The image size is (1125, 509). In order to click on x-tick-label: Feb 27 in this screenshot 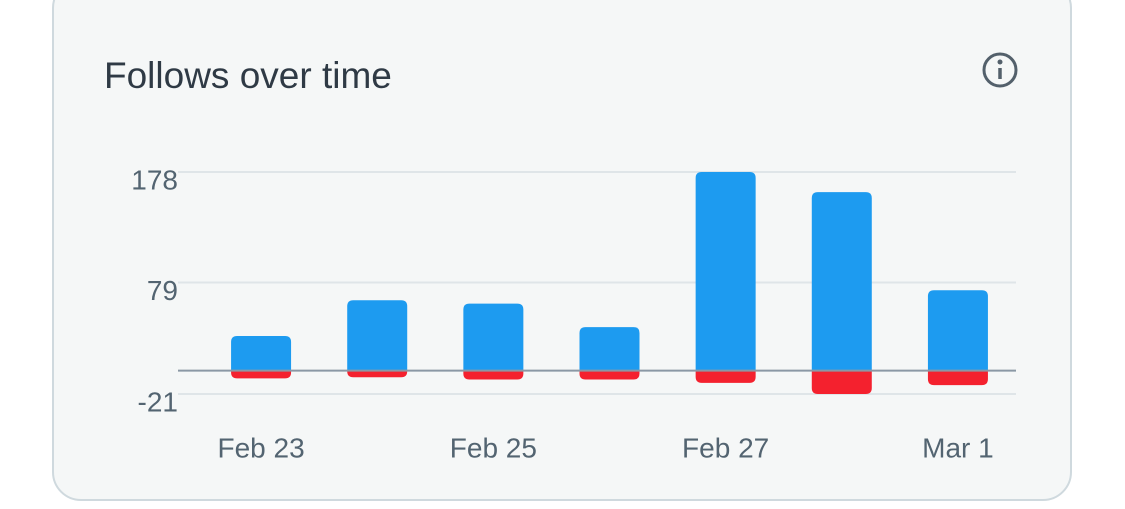, I will do `click(725, 447)`.